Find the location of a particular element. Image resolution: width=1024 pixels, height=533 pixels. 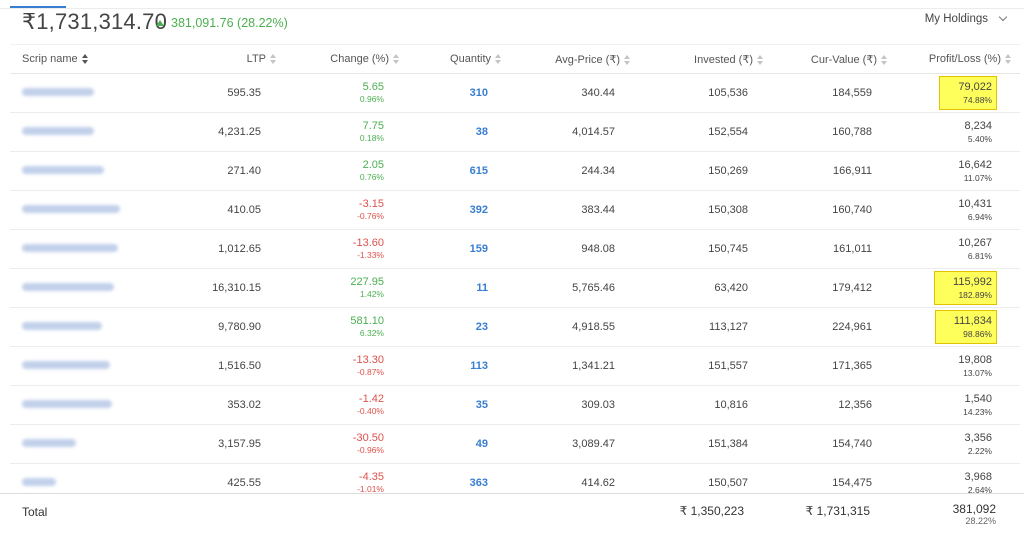

invested-cell: 10,816 is located at coordinates (705, 405).